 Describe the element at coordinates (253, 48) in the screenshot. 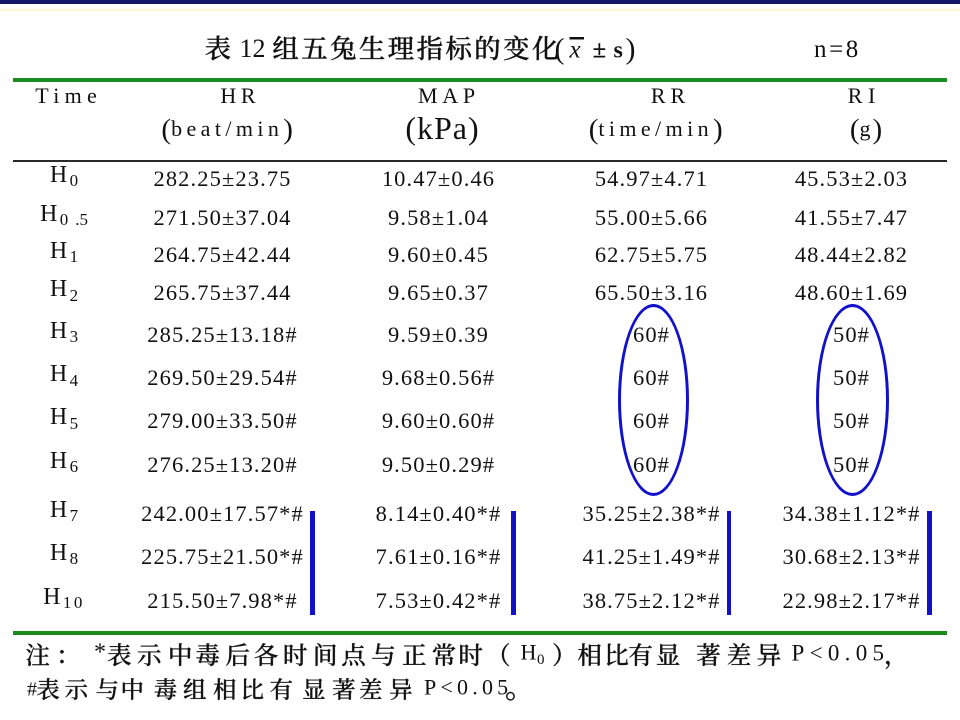

I see `svg-text: 12` at that location.